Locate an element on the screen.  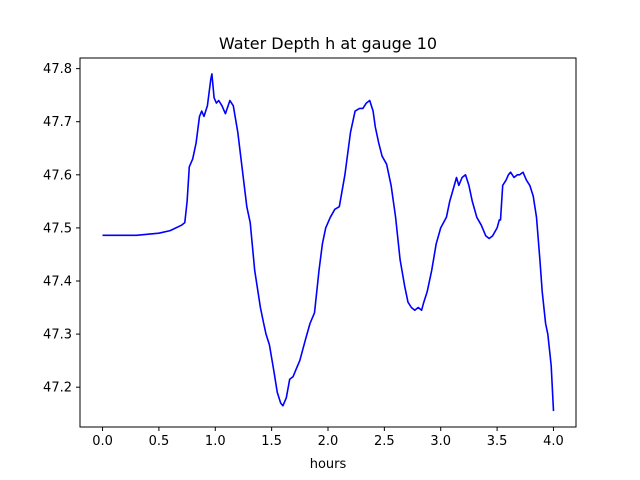
x-axis-ticks: 0.0 0.5 1.0 1.5 2.0 2.5 3.0 3.5 4.0 is located at coordinates (328, 438).